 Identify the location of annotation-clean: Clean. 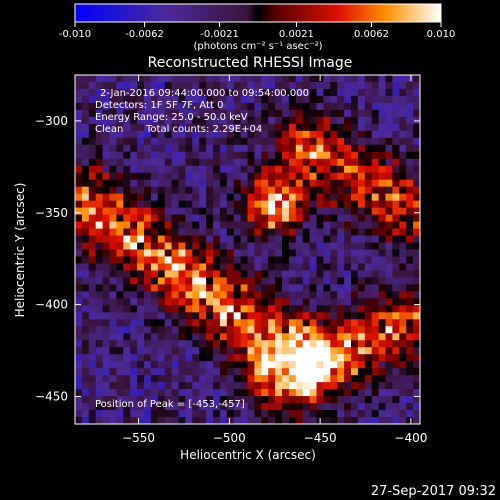
(109, 129).